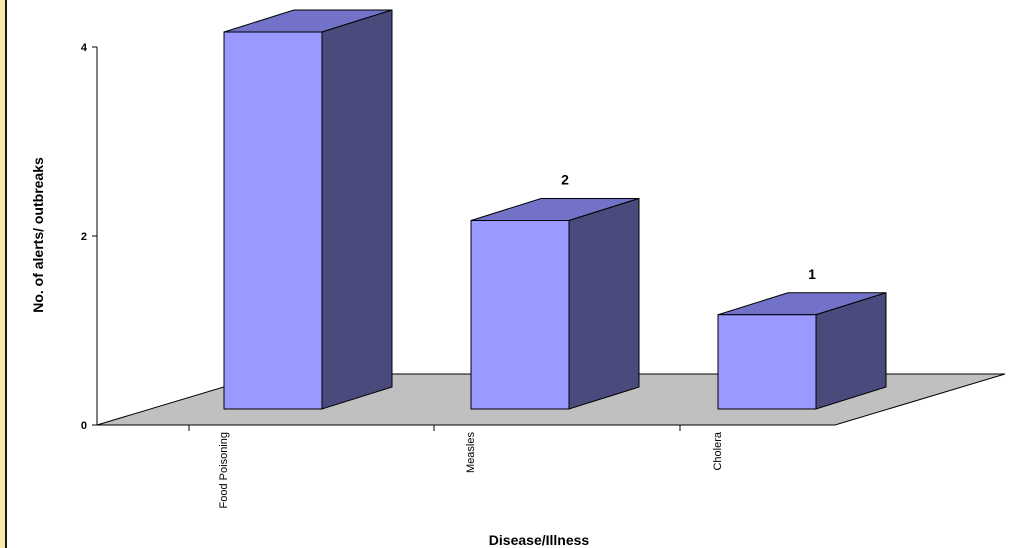 The width and height of the screenshot is (1013, 548). What do you see at coordinates (84, 48) in the screenshot?
I see `y-tick-label: 4` at bounding box center [84, 48].